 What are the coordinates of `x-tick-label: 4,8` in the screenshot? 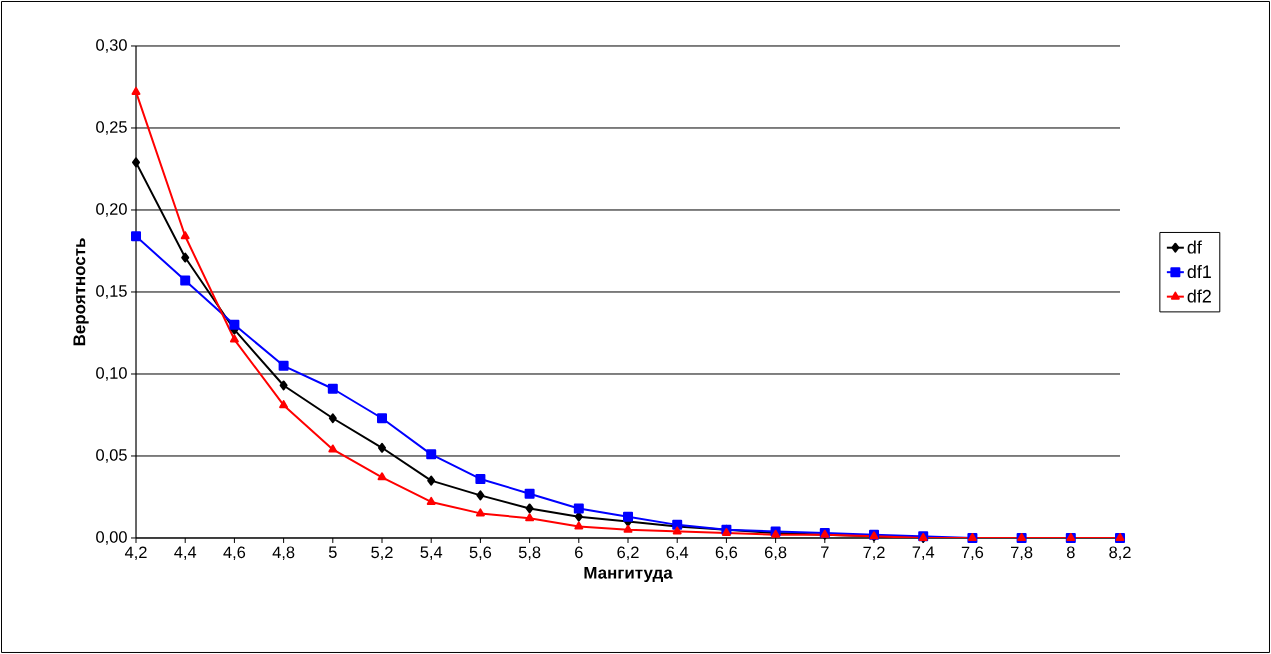 It's located at (283, 553).